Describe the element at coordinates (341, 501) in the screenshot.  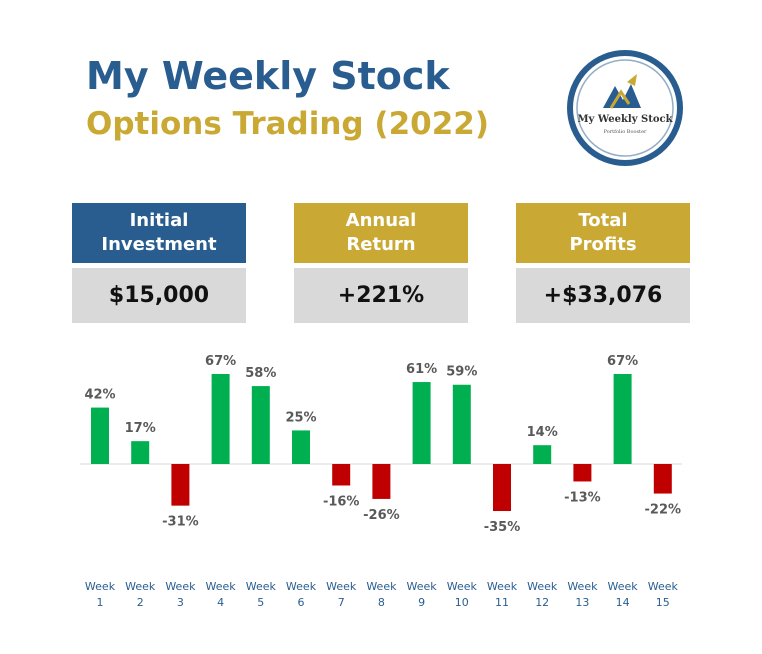
I see `data-label-7: -16%` at that location.